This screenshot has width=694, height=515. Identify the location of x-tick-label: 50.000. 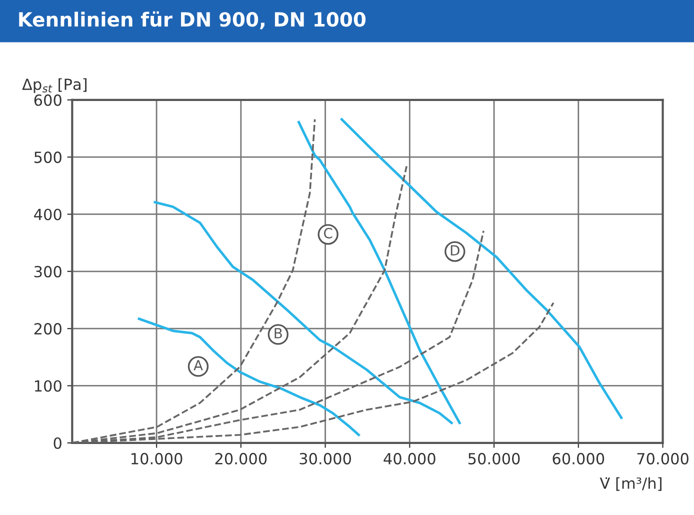
(494, 458).